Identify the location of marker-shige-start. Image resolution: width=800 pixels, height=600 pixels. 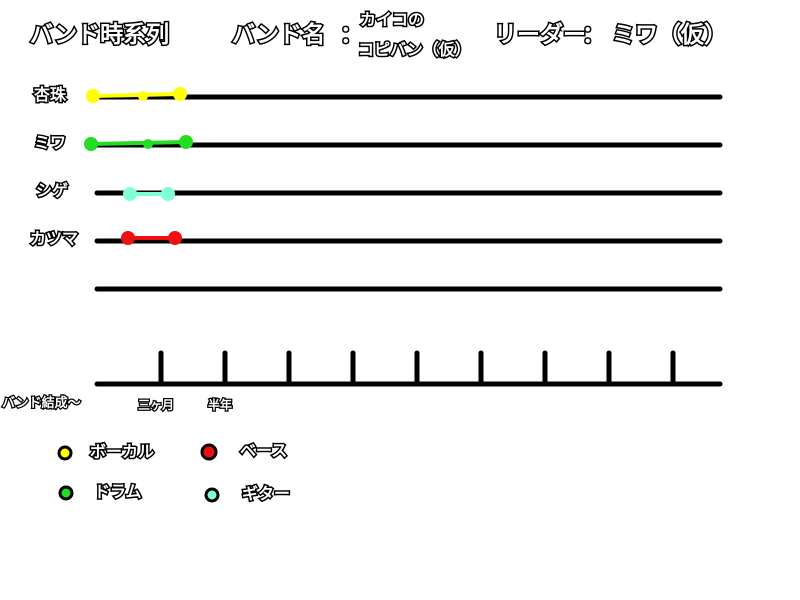
(130, 194).